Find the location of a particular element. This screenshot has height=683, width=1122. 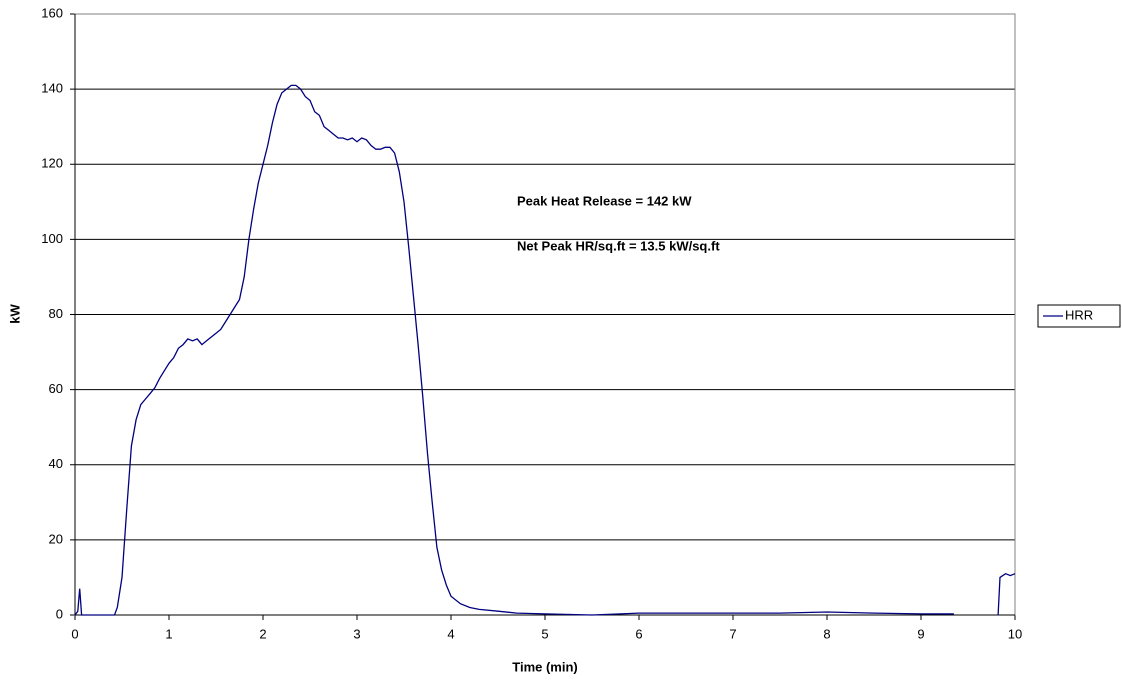

x-tick-label: 8 is located at coordinates (826, 633).